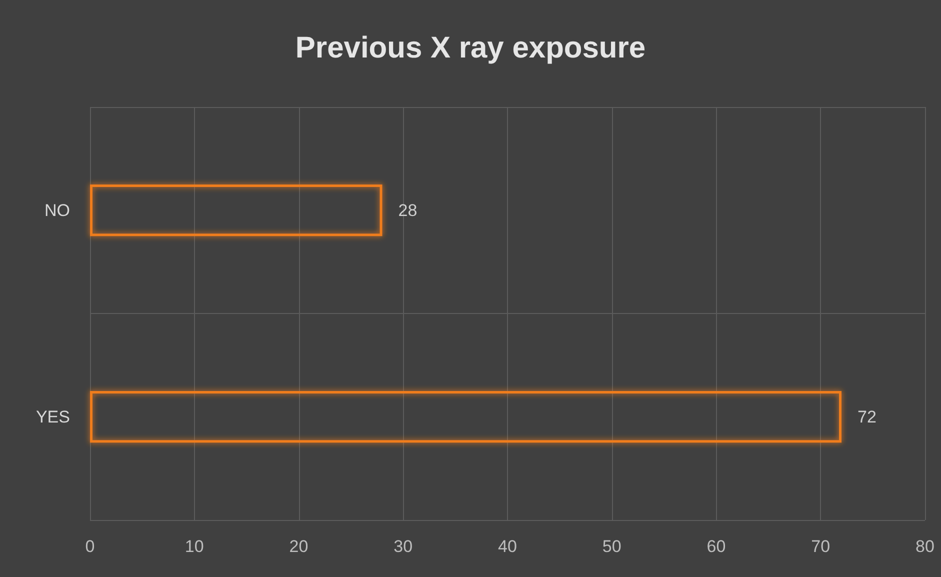  I want to click on x-tick-label: 20, so click(298, 546).